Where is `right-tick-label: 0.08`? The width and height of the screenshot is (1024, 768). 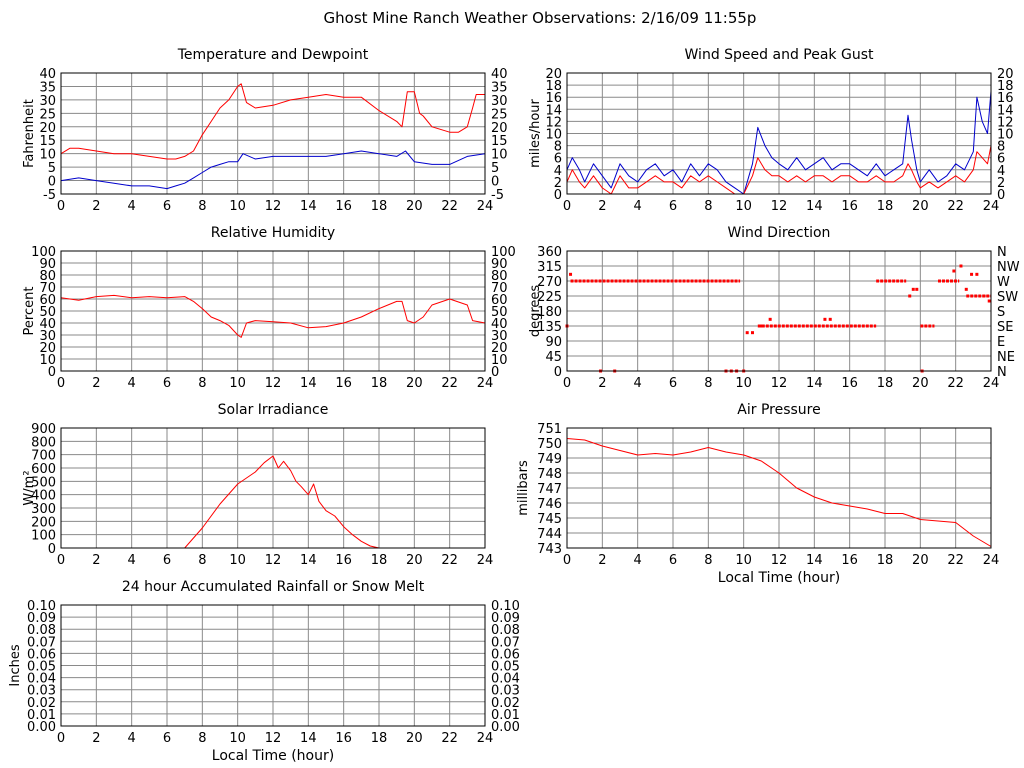
right-tick-label: 0.08 is located at coordinates (505, 630).